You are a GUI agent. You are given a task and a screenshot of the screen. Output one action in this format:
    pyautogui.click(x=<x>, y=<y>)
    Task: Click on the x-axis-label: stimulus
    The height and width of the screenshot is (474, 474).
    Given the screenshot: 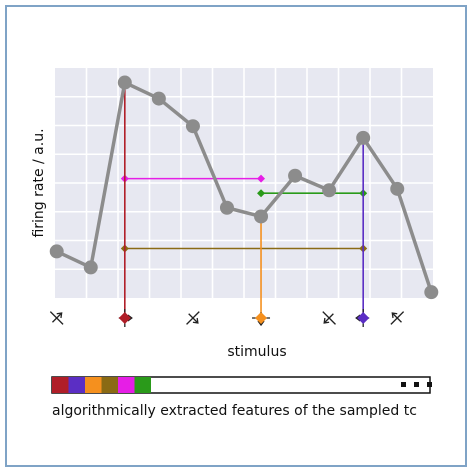 What is the action you would take?
    pyautogui.click(x=256, y=352)
    